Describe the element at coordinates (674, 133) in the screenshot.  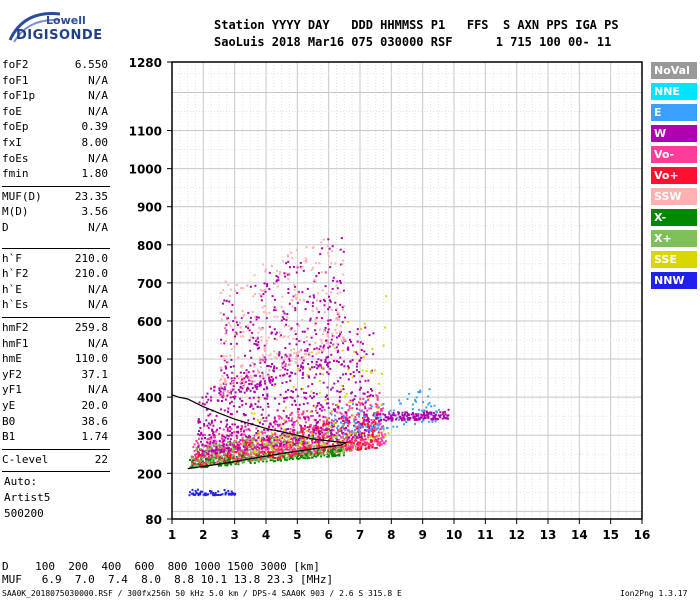
I see `legend-item-w: W` at that location.